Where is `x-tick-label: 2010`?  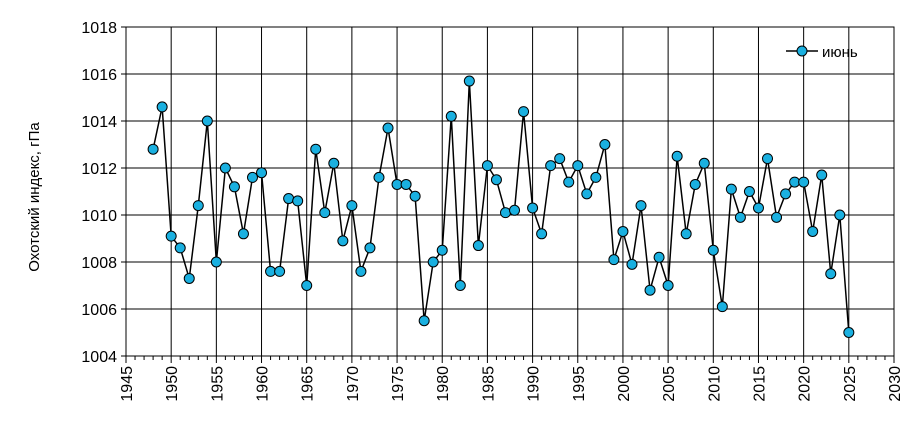
x-tick-label: 2010 is located at coordinates (714, 384).